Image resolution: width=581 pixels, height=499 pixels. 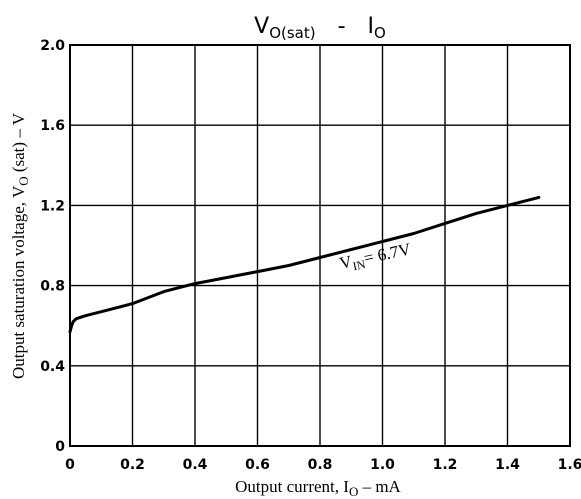 I want to click on y-tick-label: 1.6, so click(x=52, y=126).